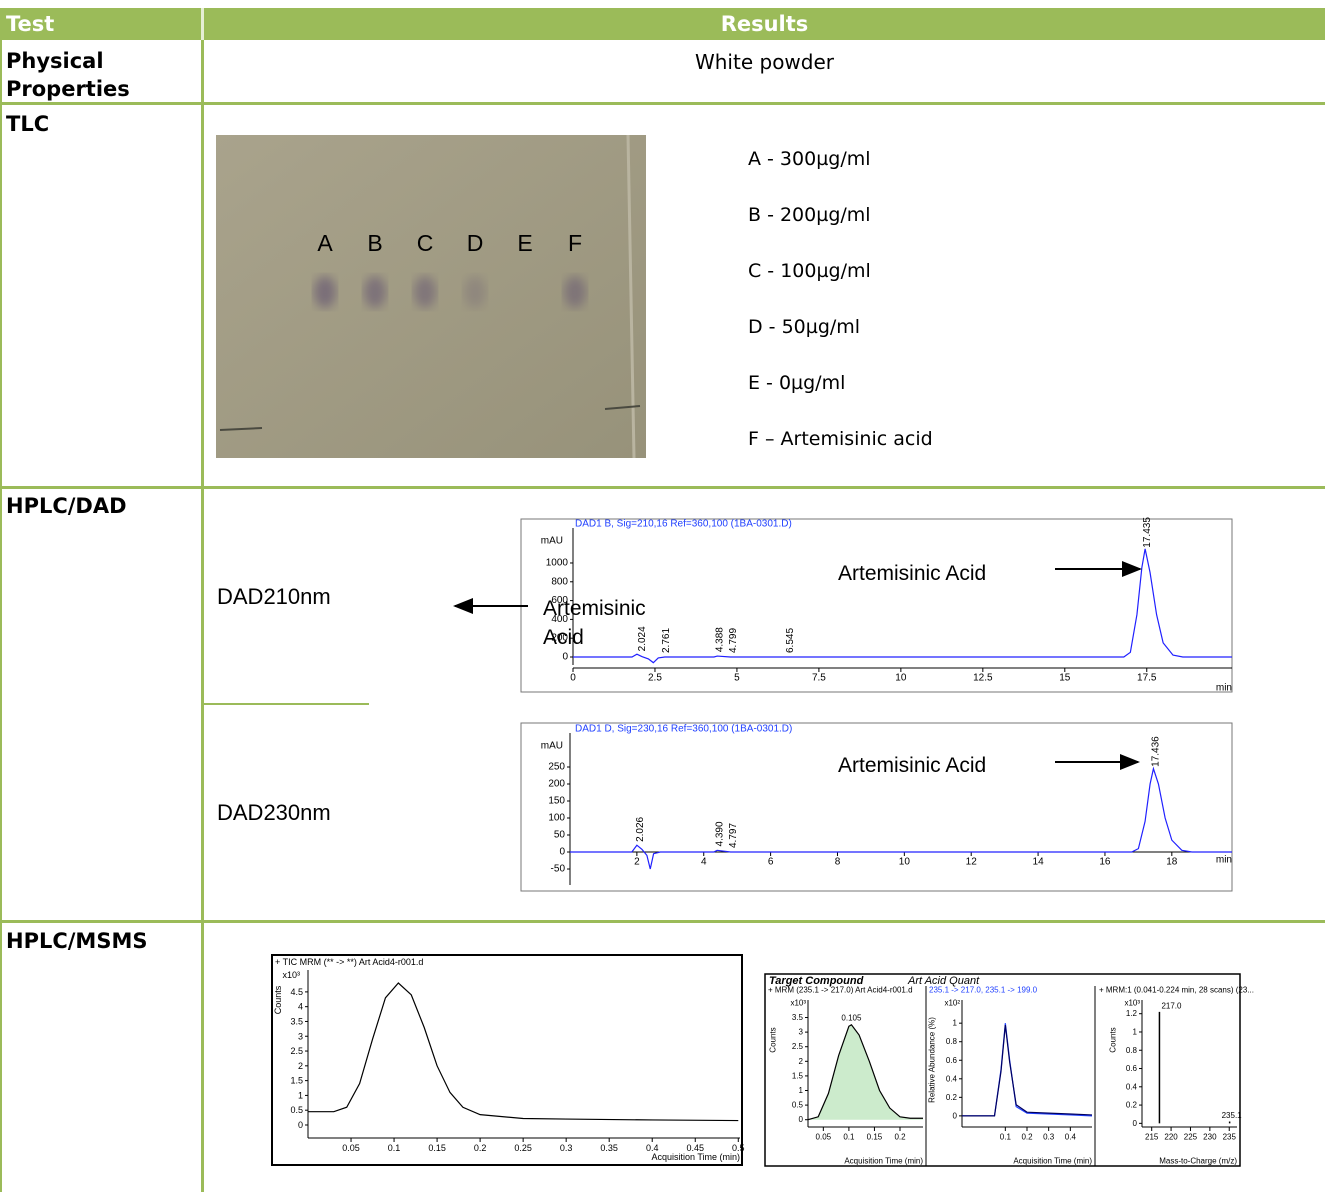  What do you see at coordinates (840, 990) in the screenshot?
I see `chart-title: + MRM (235.1 -> 217.0) Art Acid4-r001.d` at bounding box center [840, 990].